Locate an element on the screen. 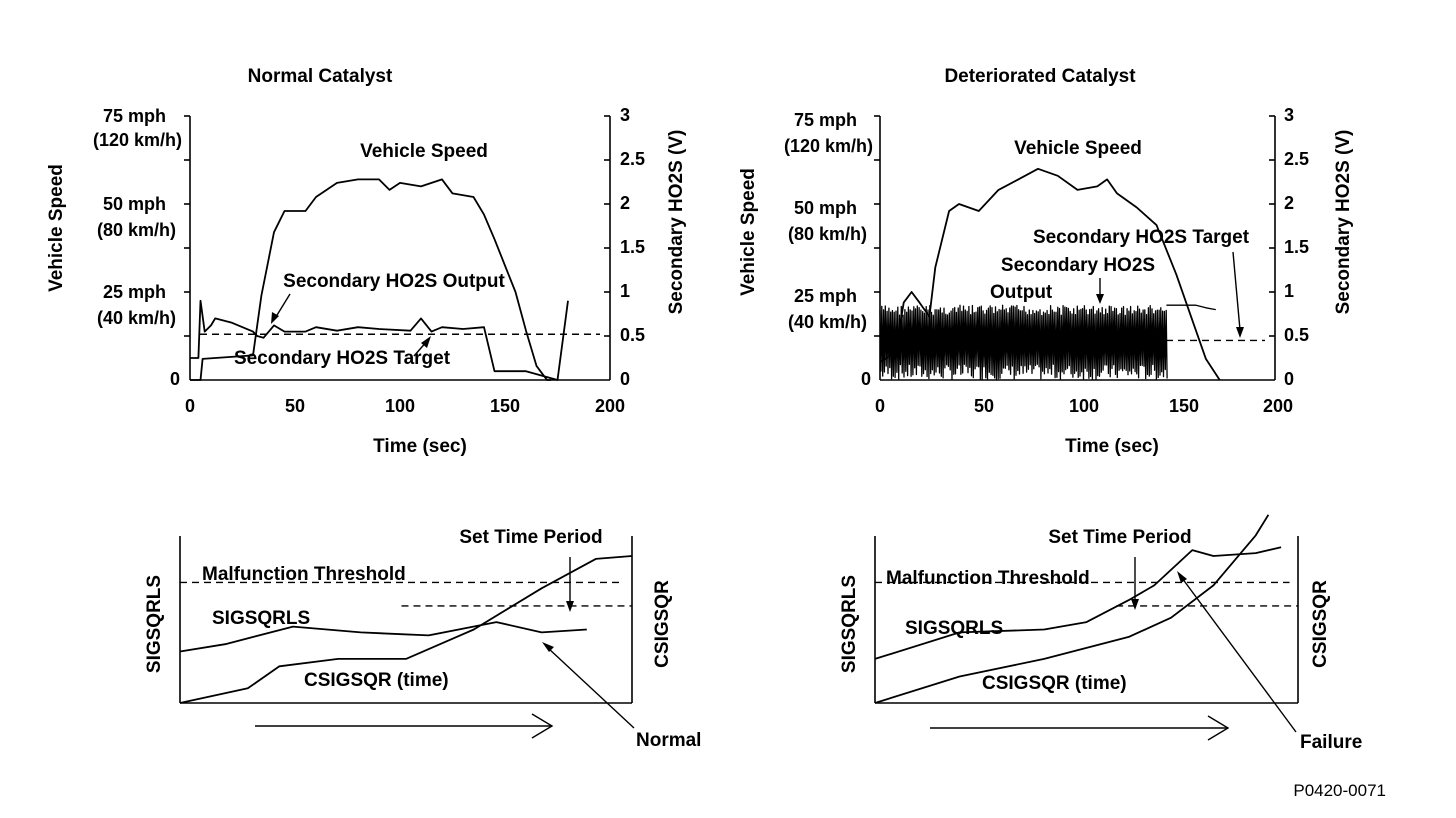  chart-title: Deteriorated Catalyst is located at coordinates (1040, 76).